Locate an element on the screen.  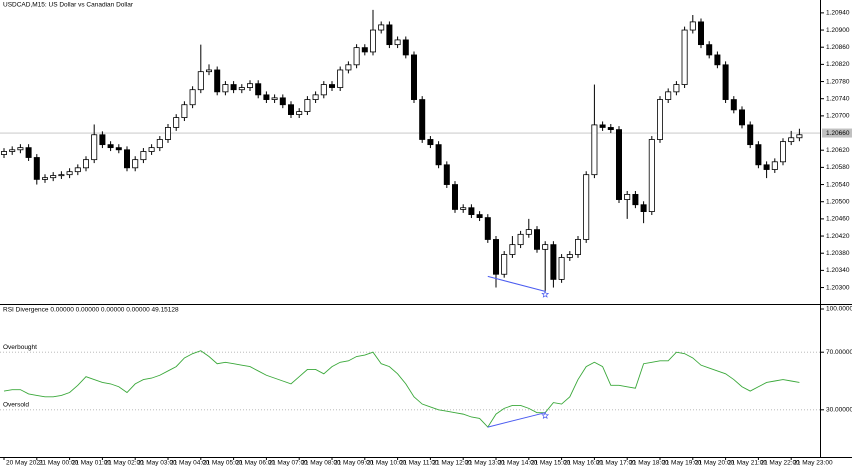
y-tick-label: 30.00000 is located at coordinates (839, 410).